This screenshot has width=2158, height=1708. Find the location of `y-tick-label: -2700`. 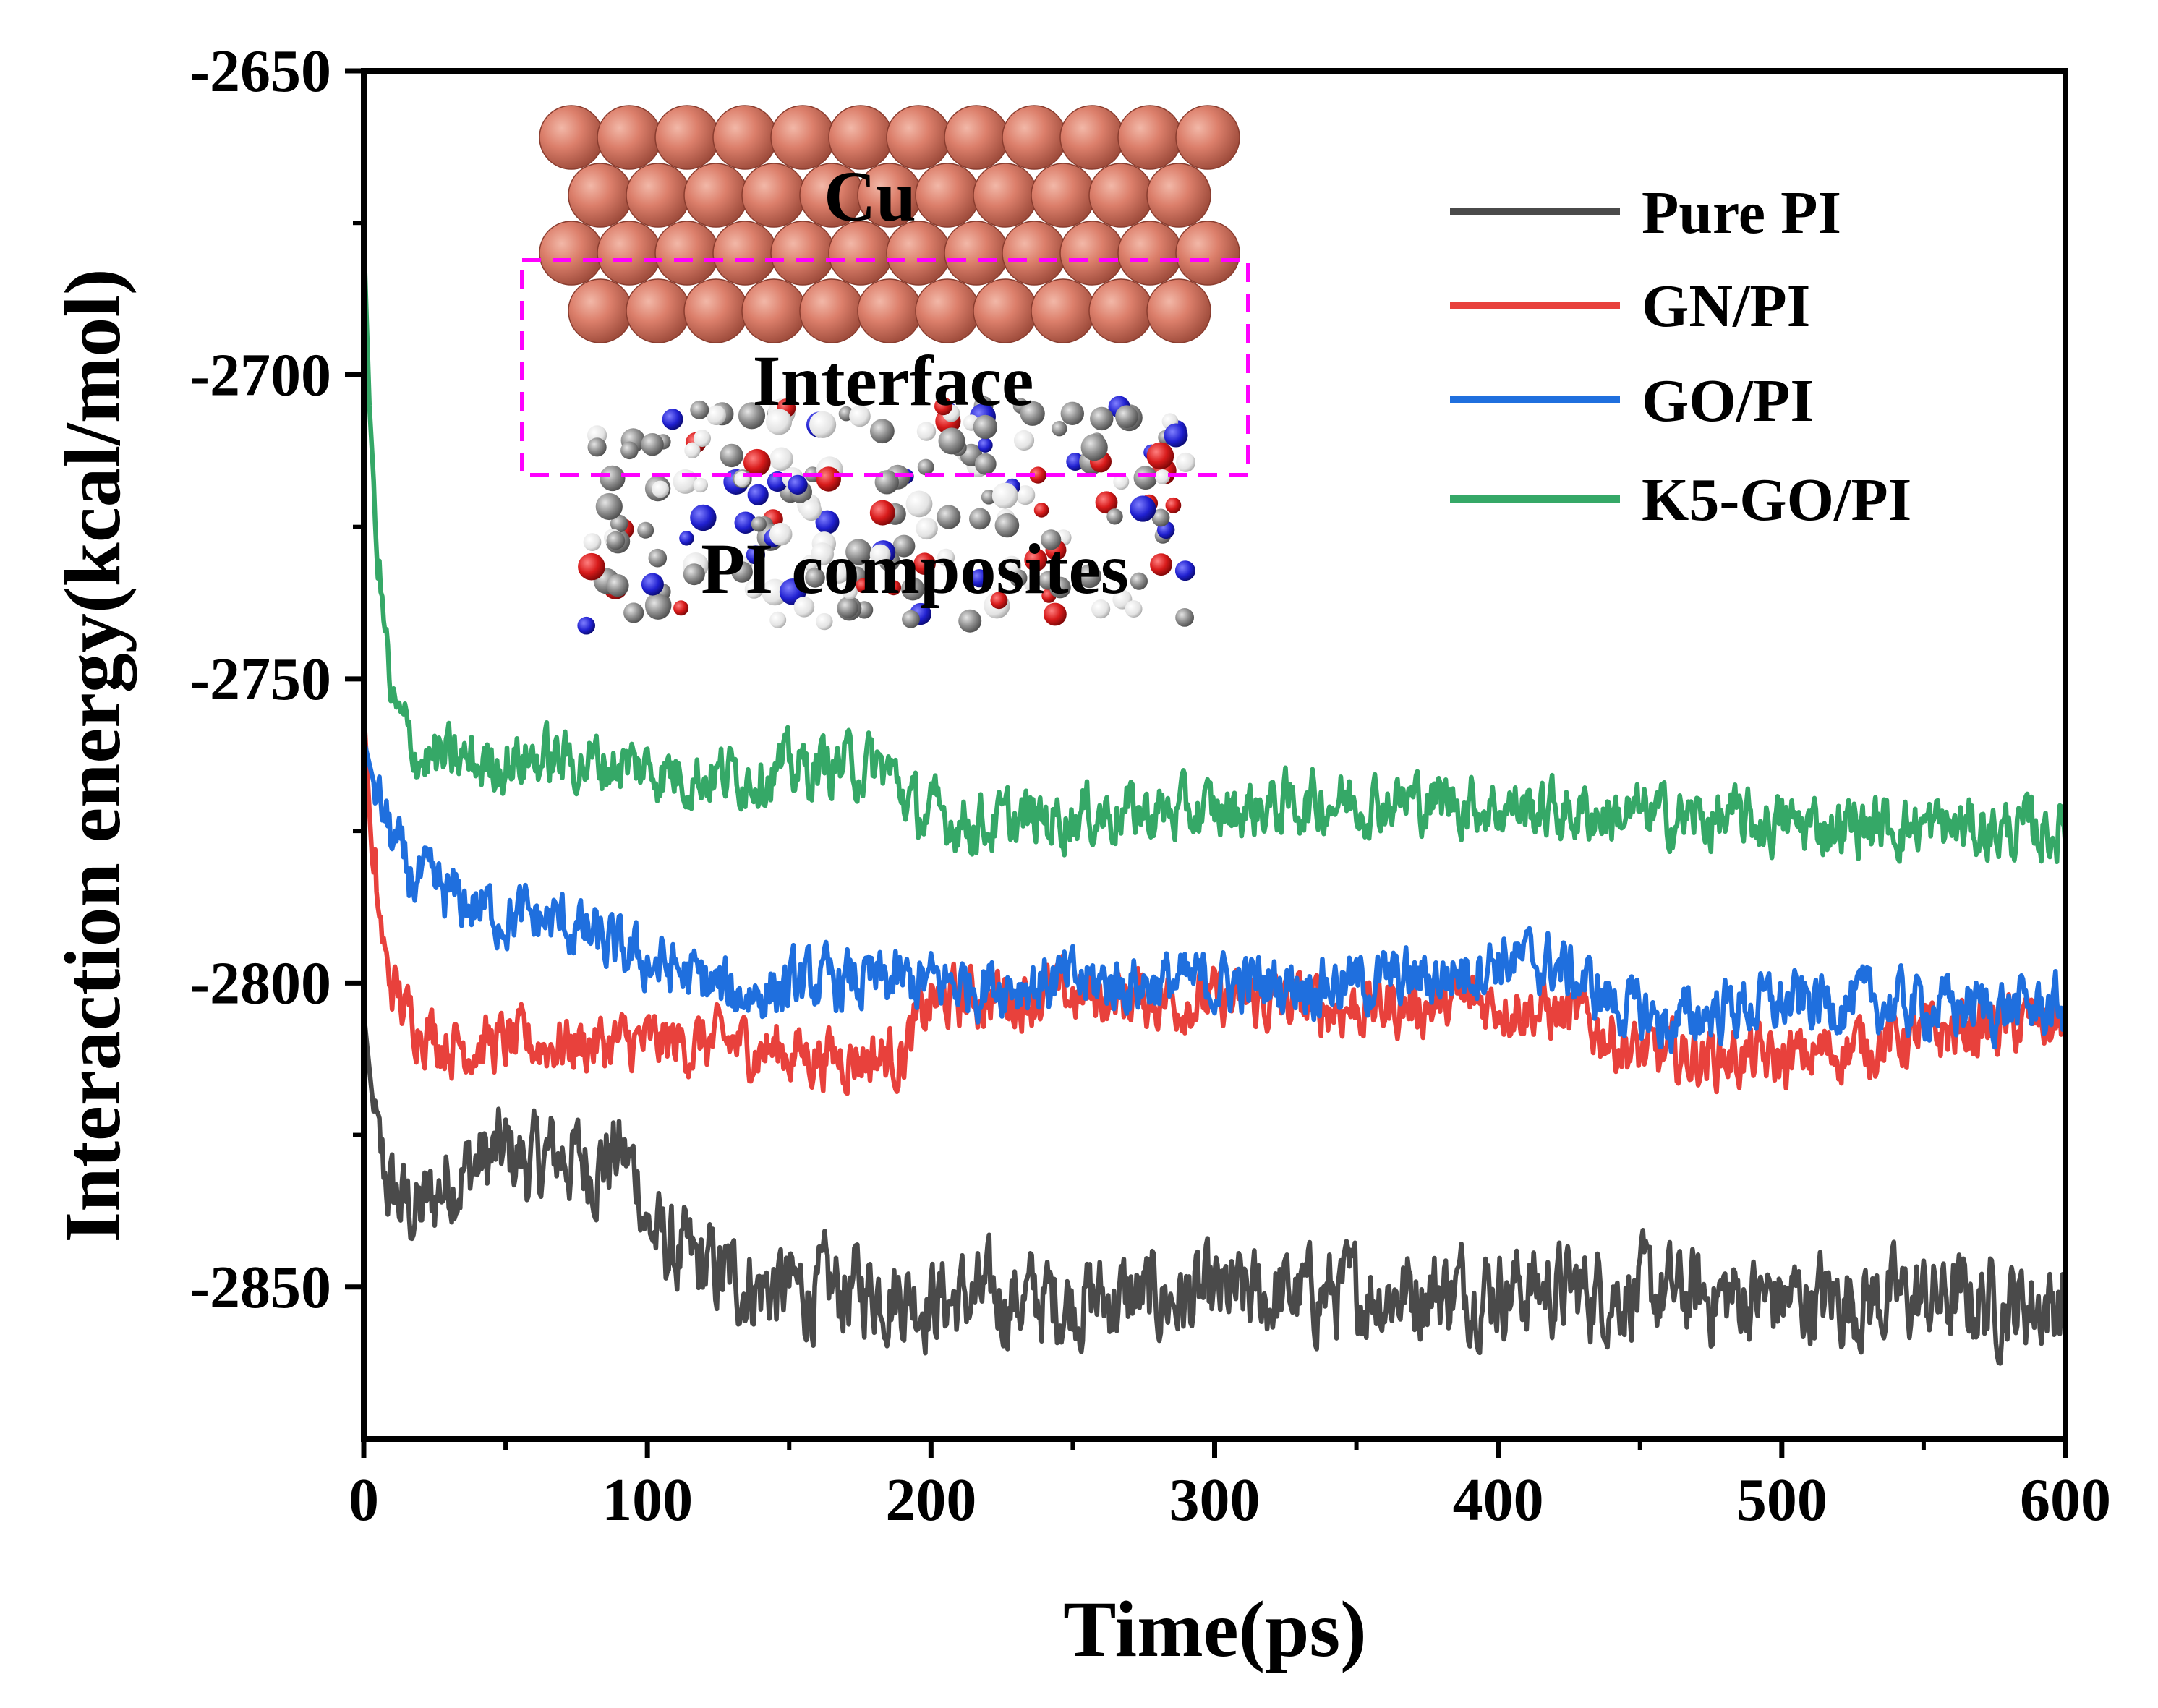

y-tick-label: -2700 is located at coordinates (260, 375).